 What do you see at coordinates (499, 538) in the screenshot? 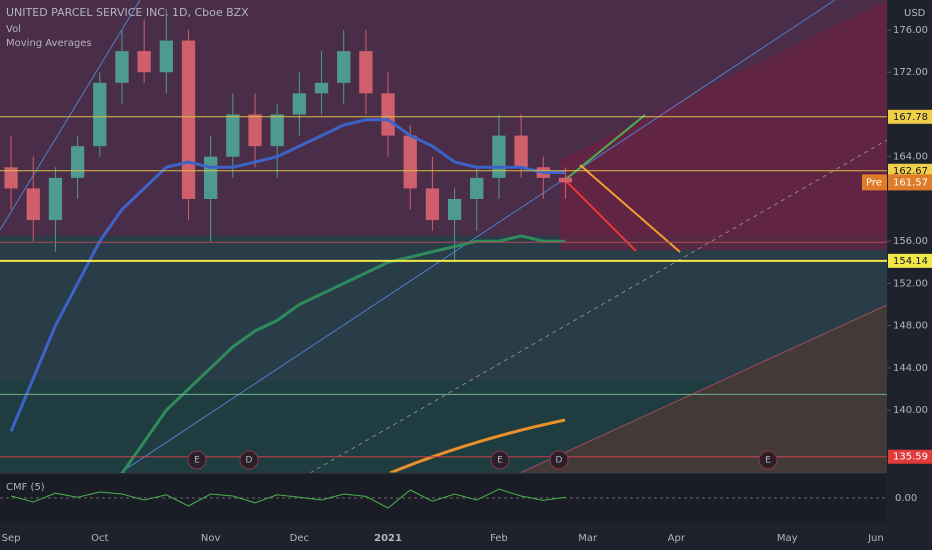
I see `x-tick-label: Feb` at bounding box center [499, 538].